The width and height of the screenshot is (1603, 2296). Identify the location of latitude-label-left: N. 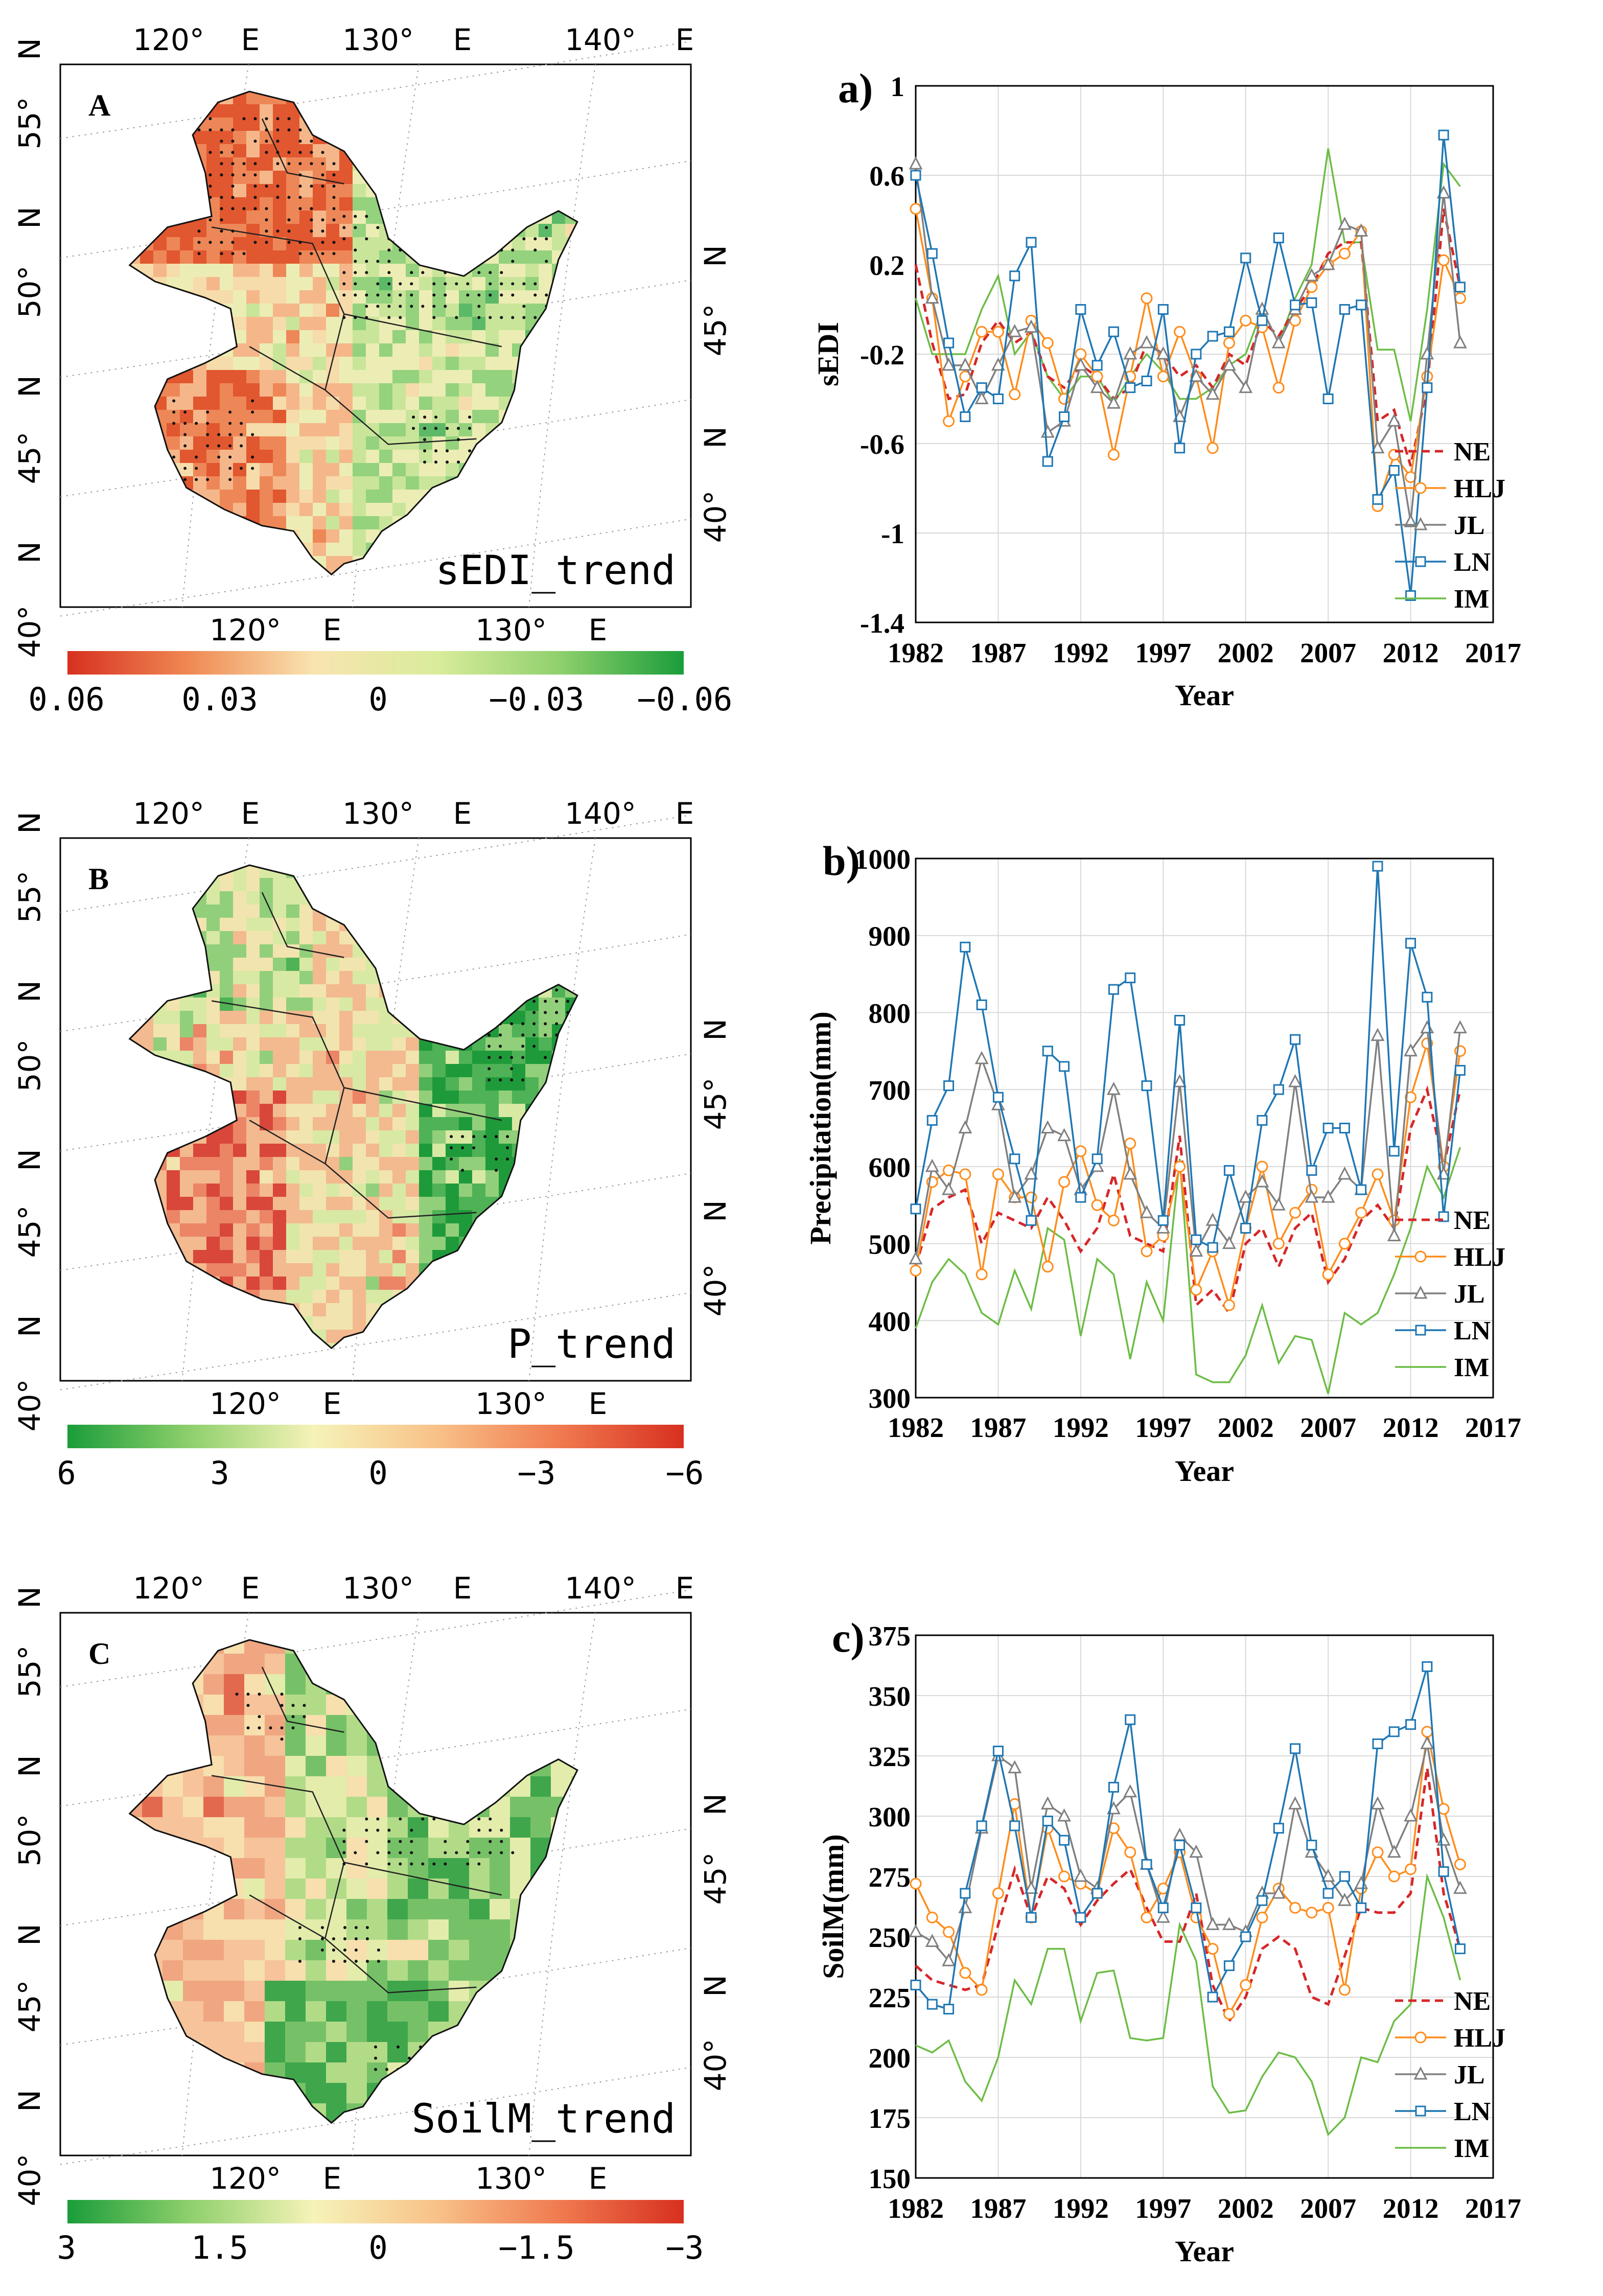
(29, 552).